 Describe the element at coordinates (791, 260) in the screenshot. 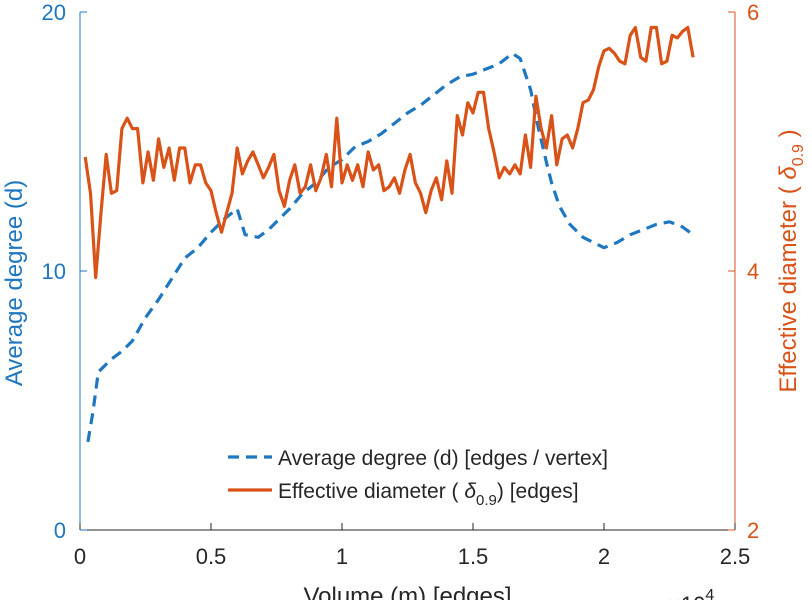

I see `y-right-axis-label: Effective diameter ( δ0.9 )` at that location.